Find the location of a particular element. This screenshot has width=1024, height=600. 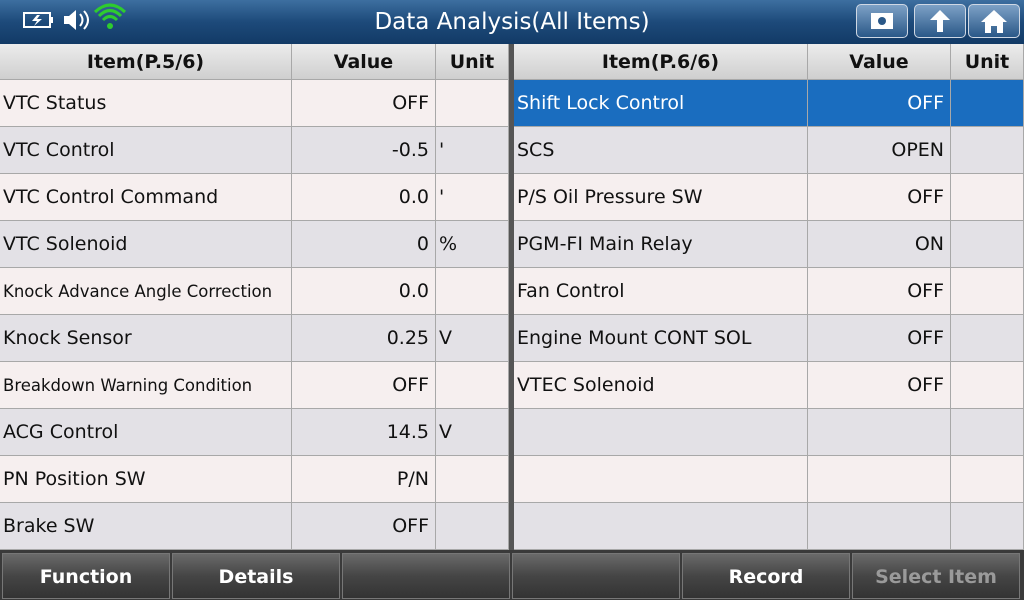

cell-item: SCS is located at coordinates (661, 150).